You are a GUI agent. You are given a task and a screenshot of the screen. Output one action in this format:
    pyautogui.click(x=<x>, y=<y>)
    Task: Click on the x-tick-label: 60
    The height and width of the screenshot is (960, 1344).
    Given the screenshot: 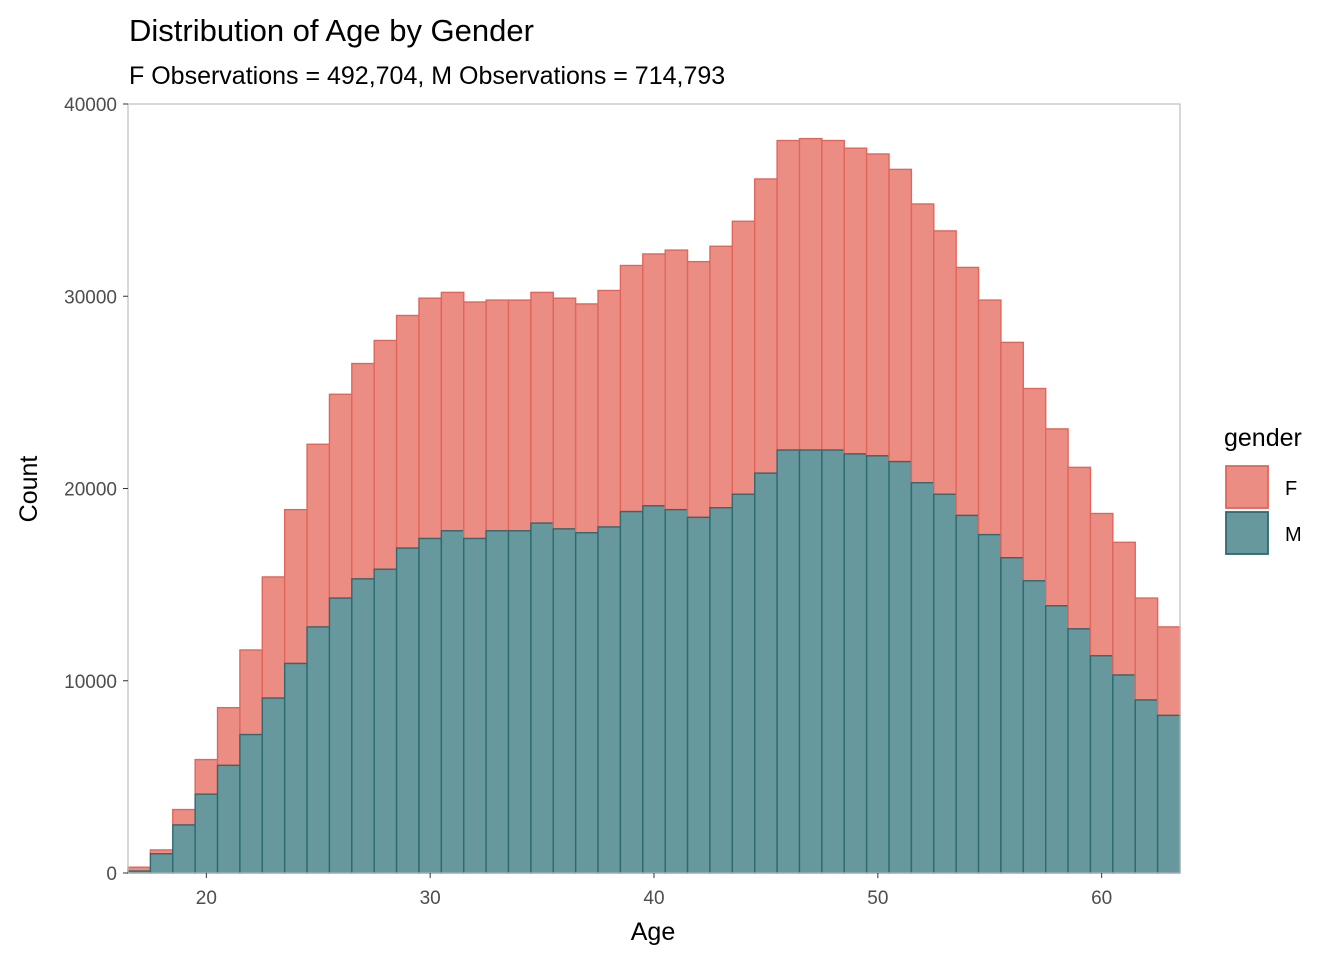 What is the action you would take?
    pyautogui.click(x=1101, y=898)
    